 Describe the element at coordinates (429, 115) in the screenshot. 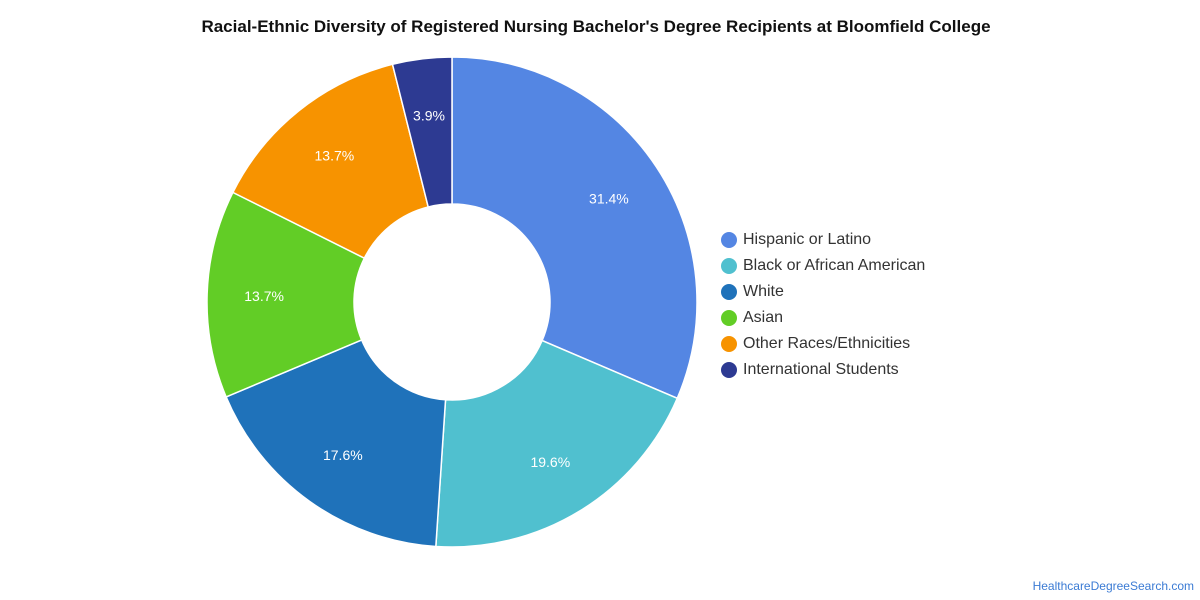

I see `slice-label-5: 3.9%` at that location.